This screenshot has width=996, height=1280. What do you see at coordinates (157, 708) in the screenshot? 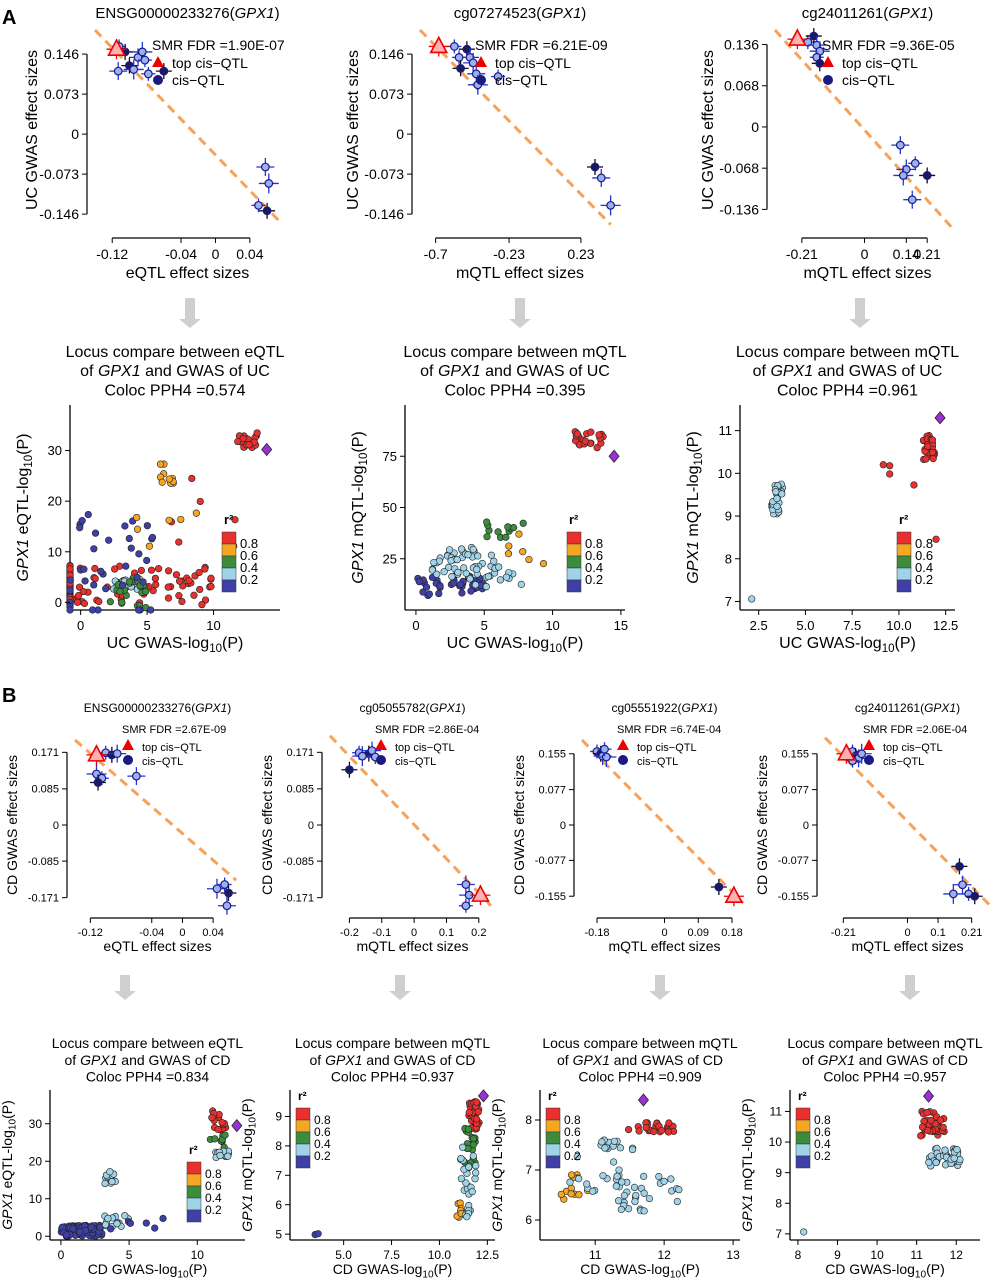
I see `smr-title: ENSG00000233276(GPX1)` at bounding box center [157, 708].